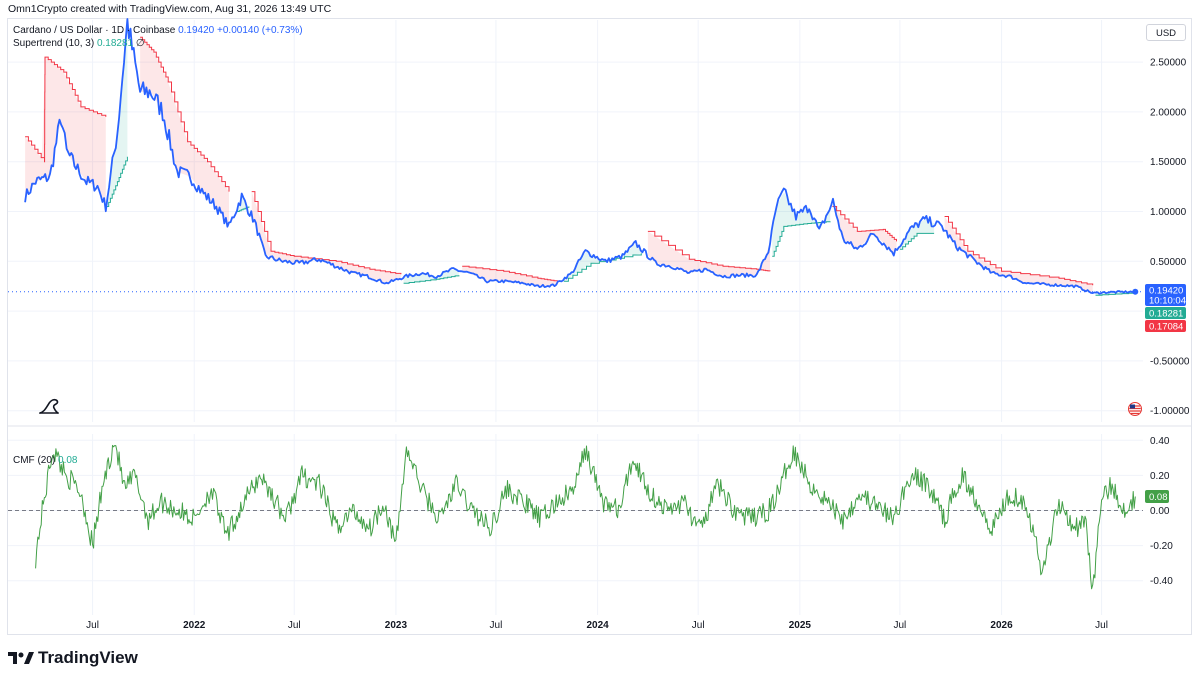  I want to click on y-tick-label: 0.50000, so click(1168, 262).